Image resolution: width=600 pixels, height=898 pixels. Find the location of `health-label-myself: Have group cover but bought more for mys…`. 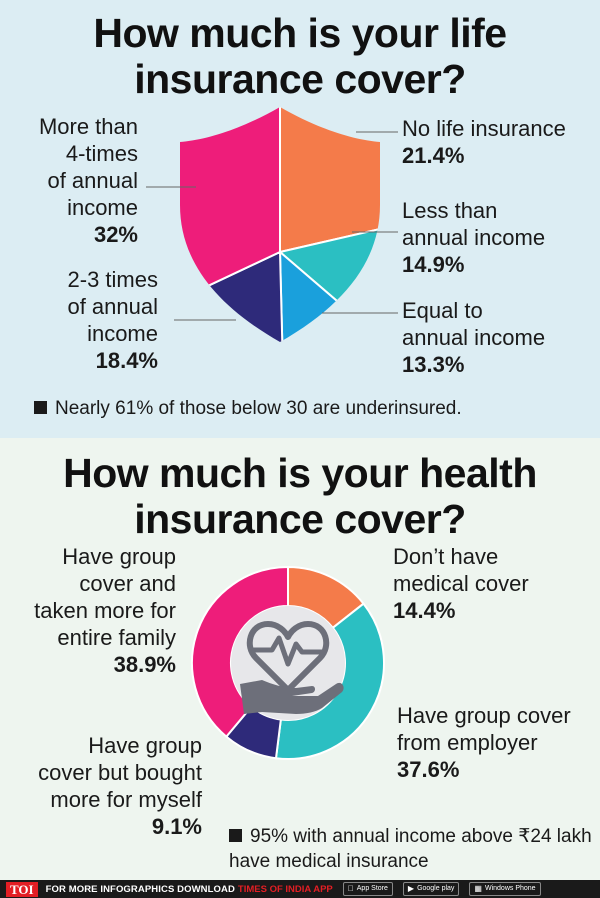

health-label-myself: Have group cover but bought more for mys… is located at coordinates (120, 786).